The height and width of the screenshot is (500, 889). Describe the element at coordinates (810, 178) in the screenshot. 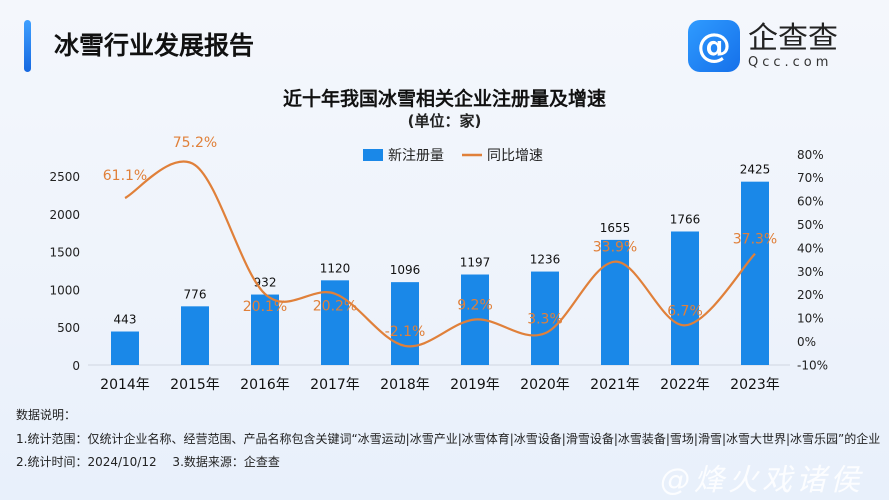

I see `y-right-tick: 70%` at that location.